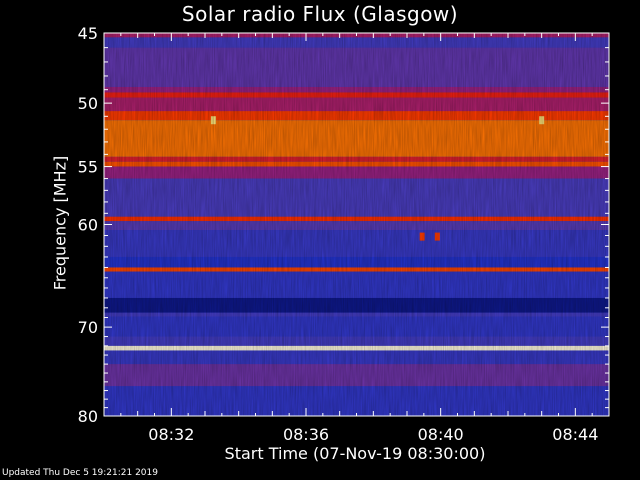 The height and width of the screenshot is (480, 640). I want to click on x-axis-label: Start Time (07-Nov-19 08:30:00), so click(355, 453).